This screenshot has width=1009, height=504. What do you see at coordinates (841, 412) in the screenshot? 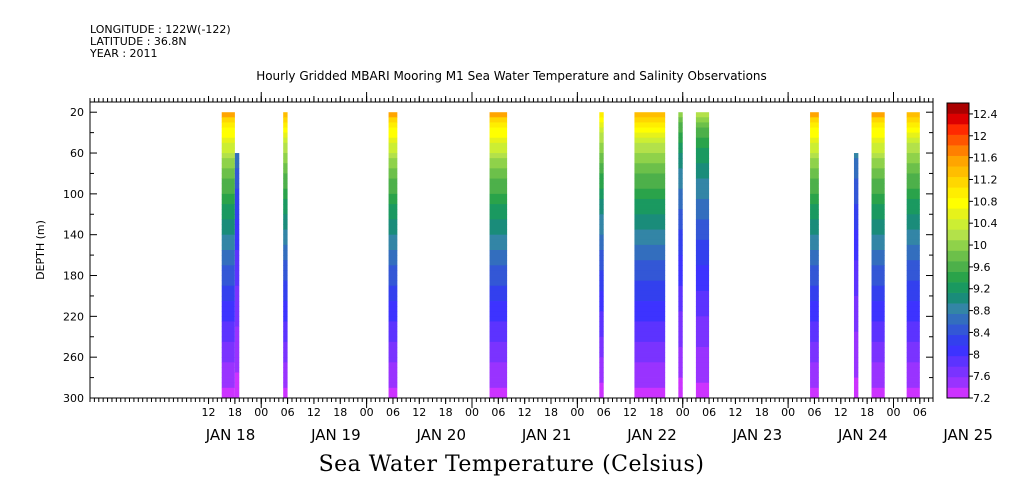
I see `x-tick-label: 12` at bounding box center [841, 412].